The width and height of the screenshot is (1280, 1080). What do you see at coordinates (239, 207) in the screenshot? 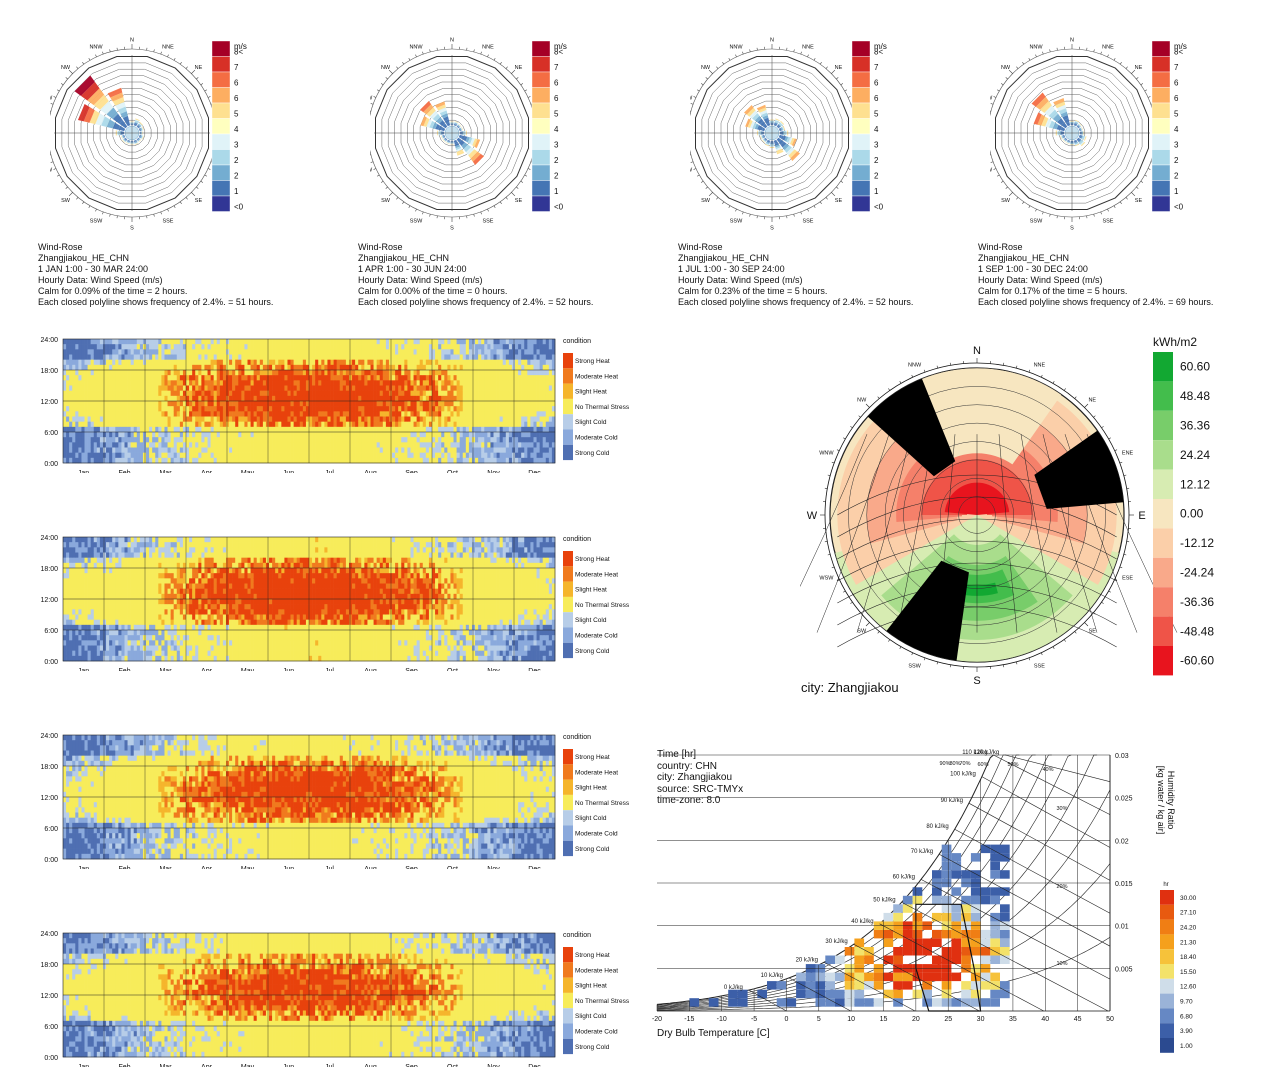
I see `wind-legend-label: <0` at bounding box center [239, 207].